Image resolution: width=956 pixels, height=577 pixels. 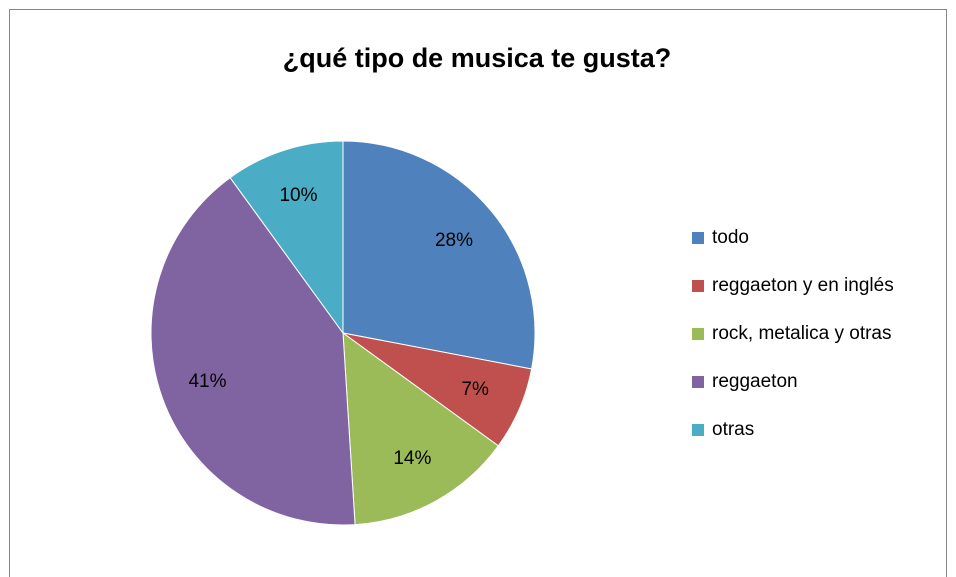 What do you see at coordinates (755, 381) in the screenshot?
I see `legend-label: reggaeton` at bounding box center [755, 381].